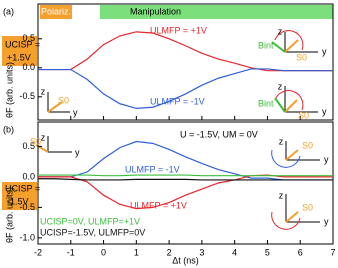  I want to click on ucisp-box-b, so click(19, 196).